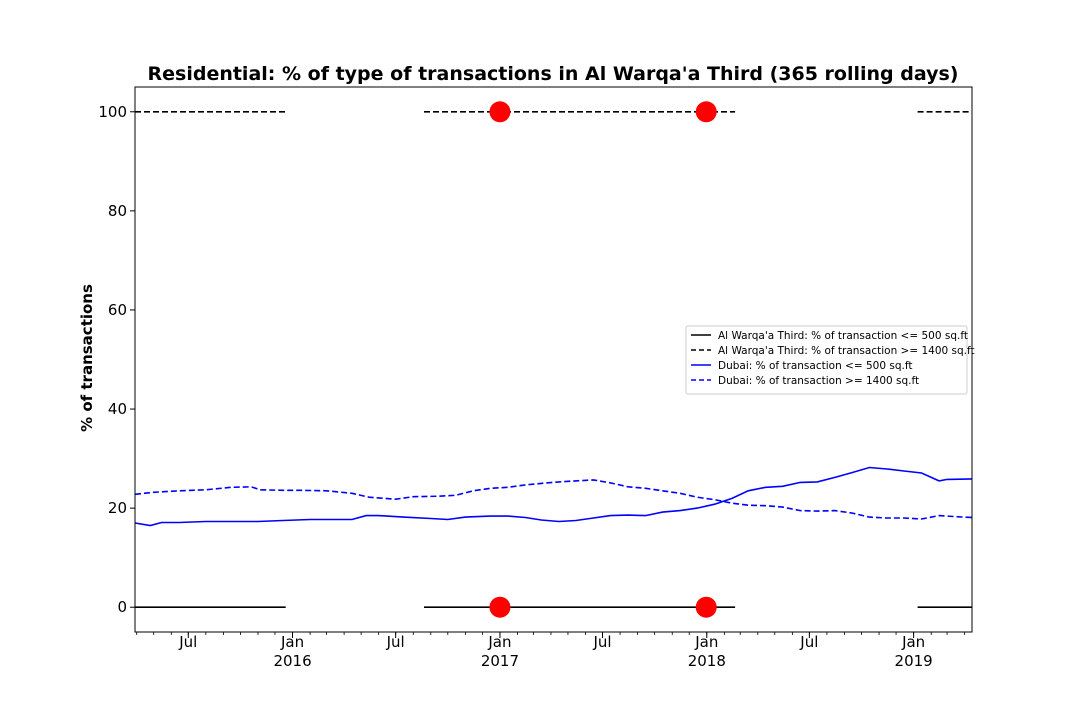 Image resolution: width=1080 pixels, height=720 pixels. Describe the element at coordinates (707, 661) in the screenshot. I see `x-tick-year-label-2018: 2018` at that location.